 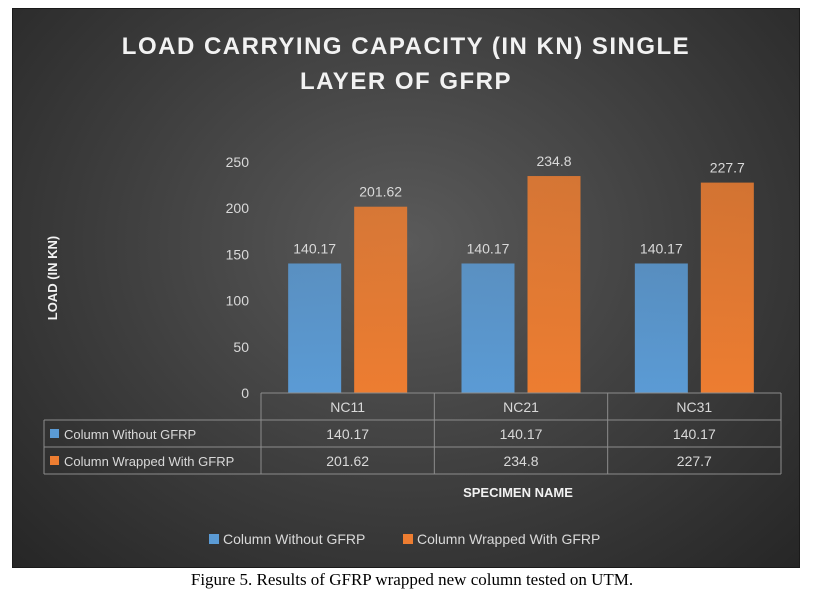 What do you see at coordinates (52, 278) in the screenshot?
I see `y-axis-label: LOAD (IN KN)` at bounding box center [52, 278].